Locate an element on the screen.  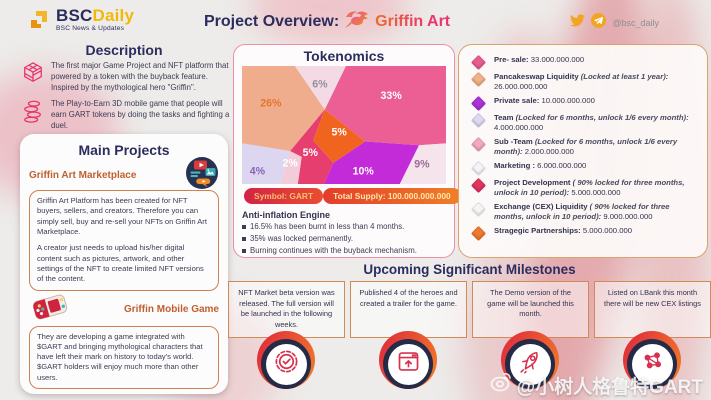
page-title: Project Overview: is located at coordinates (272, 21).